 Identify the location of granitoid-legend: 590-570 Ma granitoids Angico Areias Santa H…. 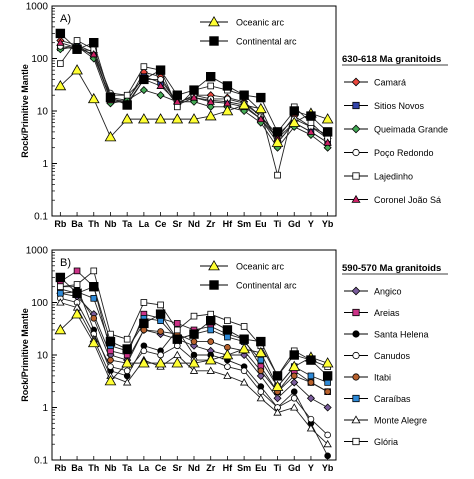
(395, 355).